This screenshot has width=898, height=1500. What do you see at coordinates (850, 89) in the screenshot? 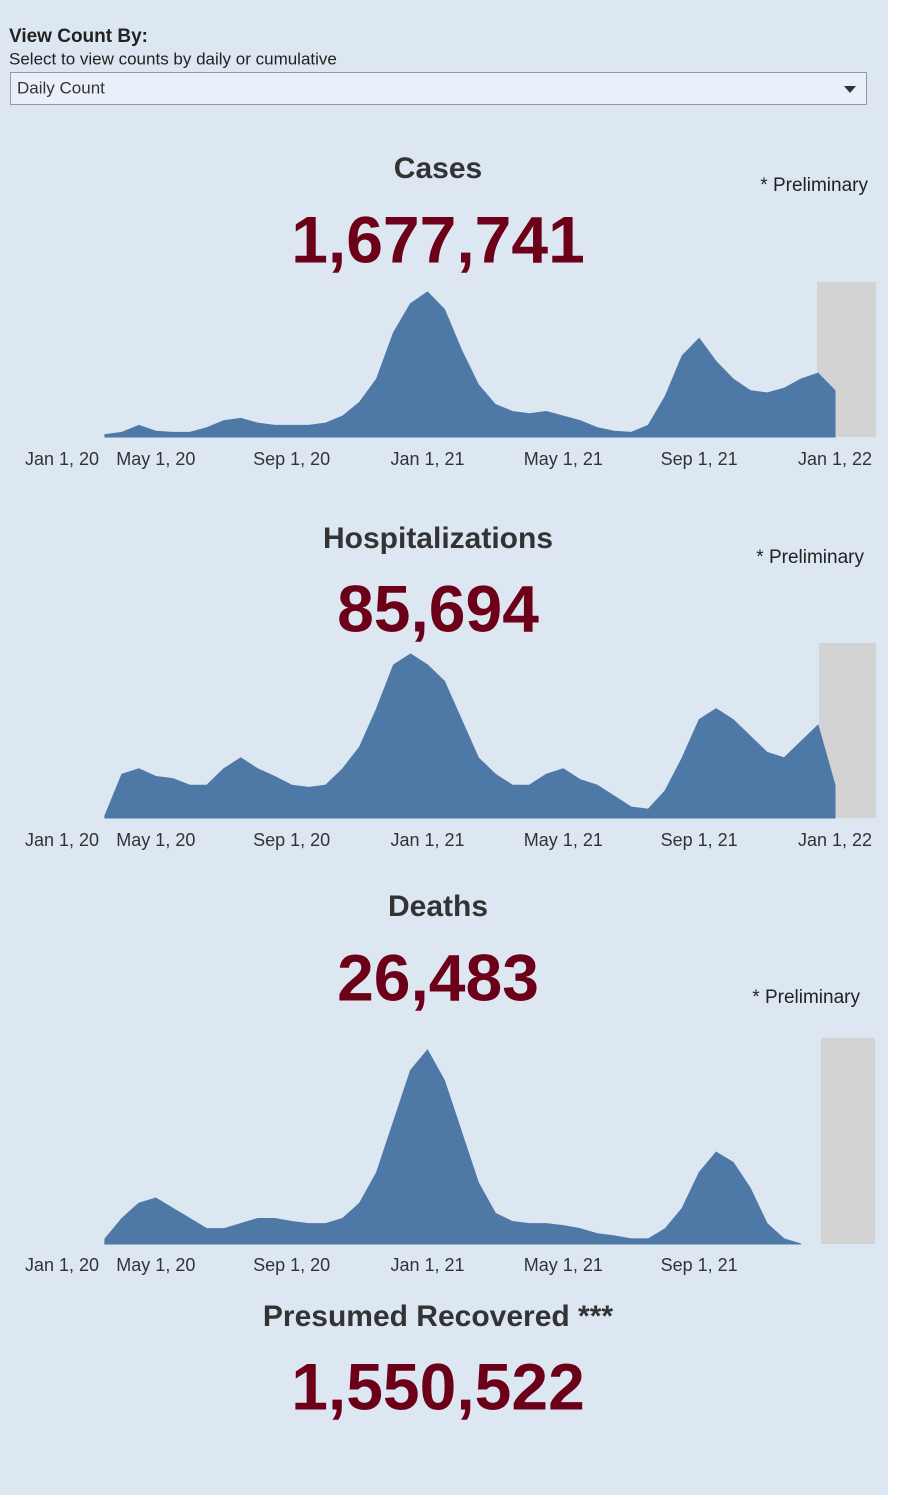
I see `dropdown-arrow` at bounding box center [850, 89].